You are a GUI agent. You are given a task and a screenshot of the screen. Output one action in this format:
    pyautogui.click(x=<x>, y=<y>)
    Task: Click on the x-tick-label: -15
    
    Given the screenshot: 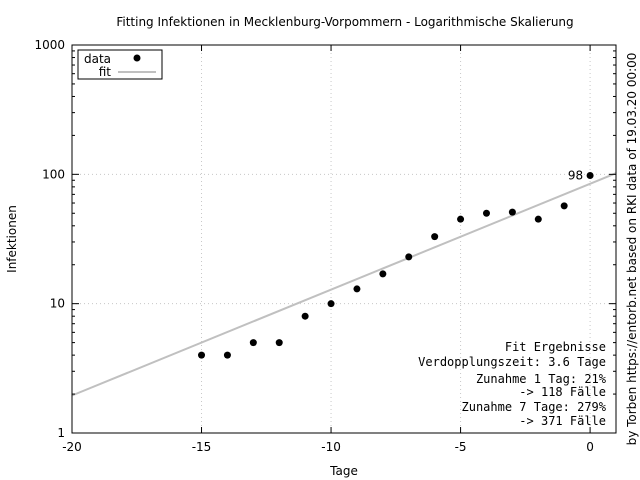 What is the action you would take?
    pyautogui.click(x=202, y=447)
    